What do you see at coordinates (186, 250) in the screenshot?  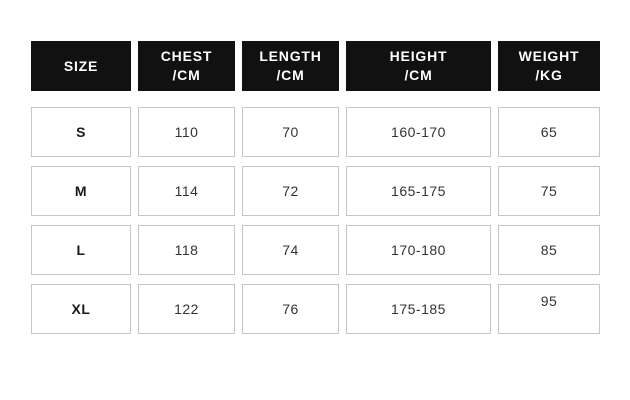 I see `chest-cell: 118` at bounding box center [186, 250].